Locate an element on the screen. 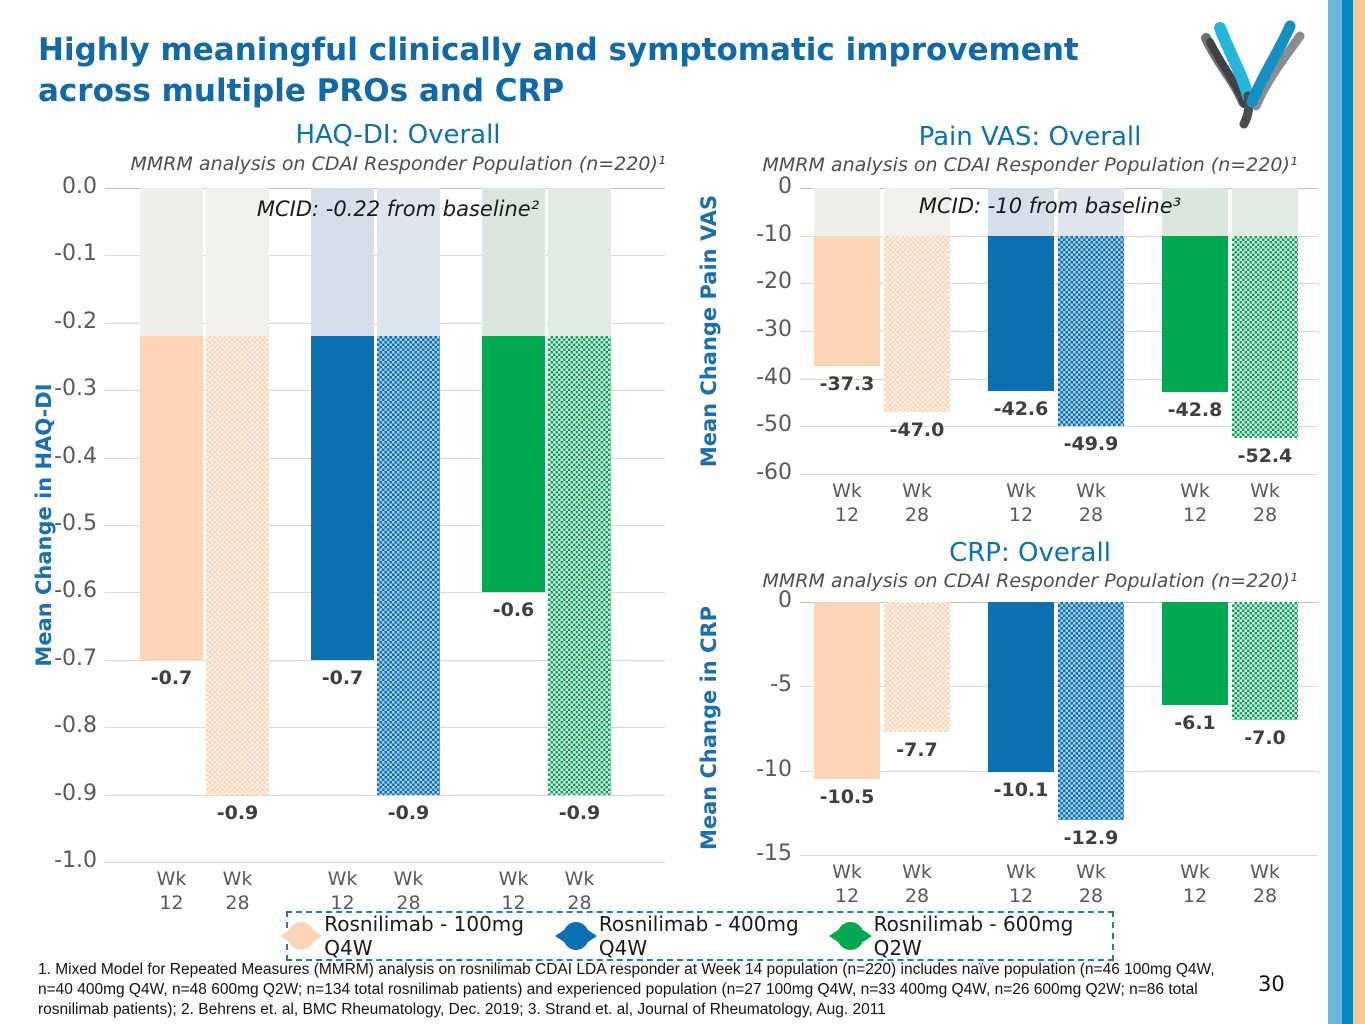 The width and height of the screenshot is (1365, 1024). y-tick-label: -0.9 is located at coordinates (75, 793).